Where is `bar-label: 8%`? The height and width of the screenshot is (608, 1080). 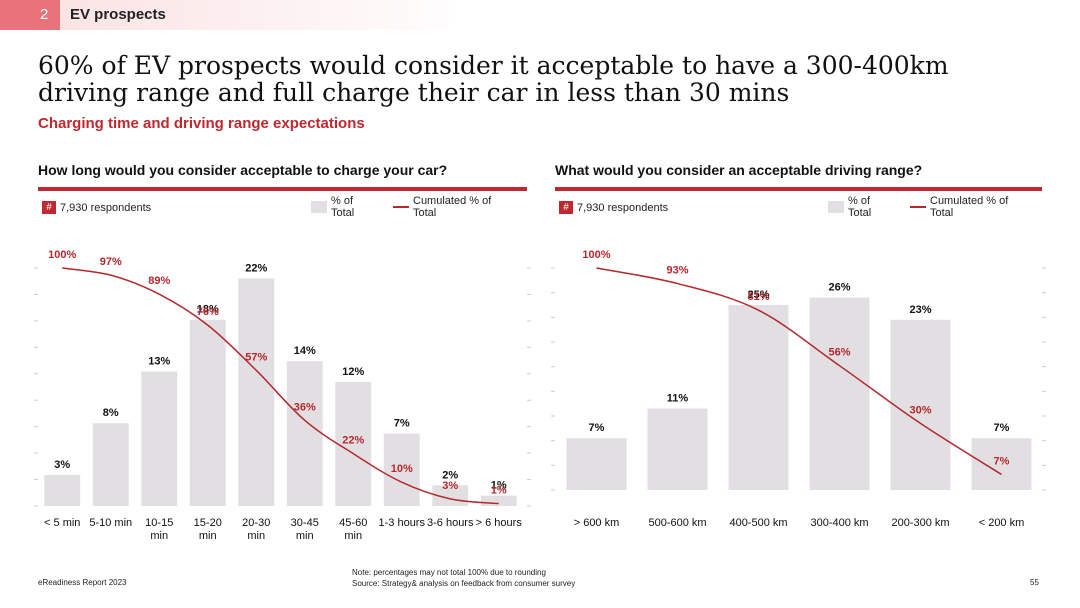 bar-label: 8% is located at coordinates (111, 413).